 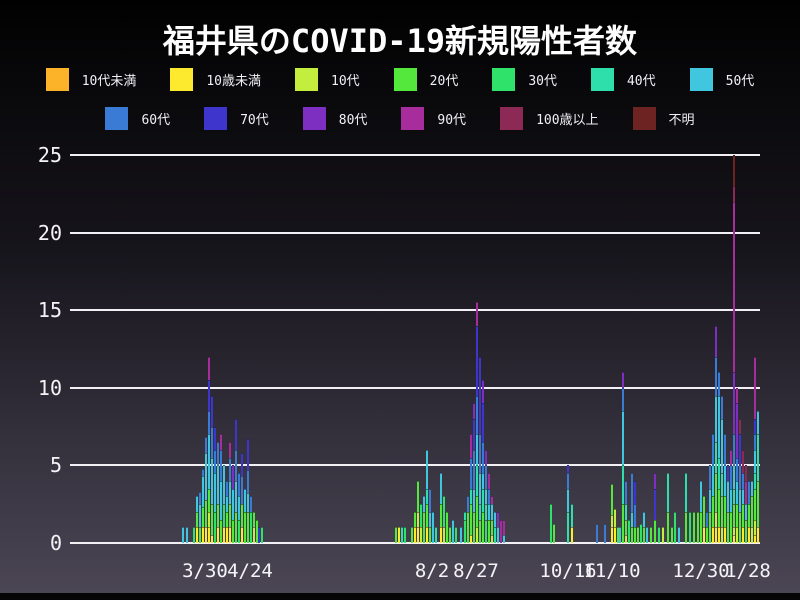 What do you see at coordinates (432, 571) in the screenshot?
I see `x-tick-label: 8/2` at bounding box center [432, 571].